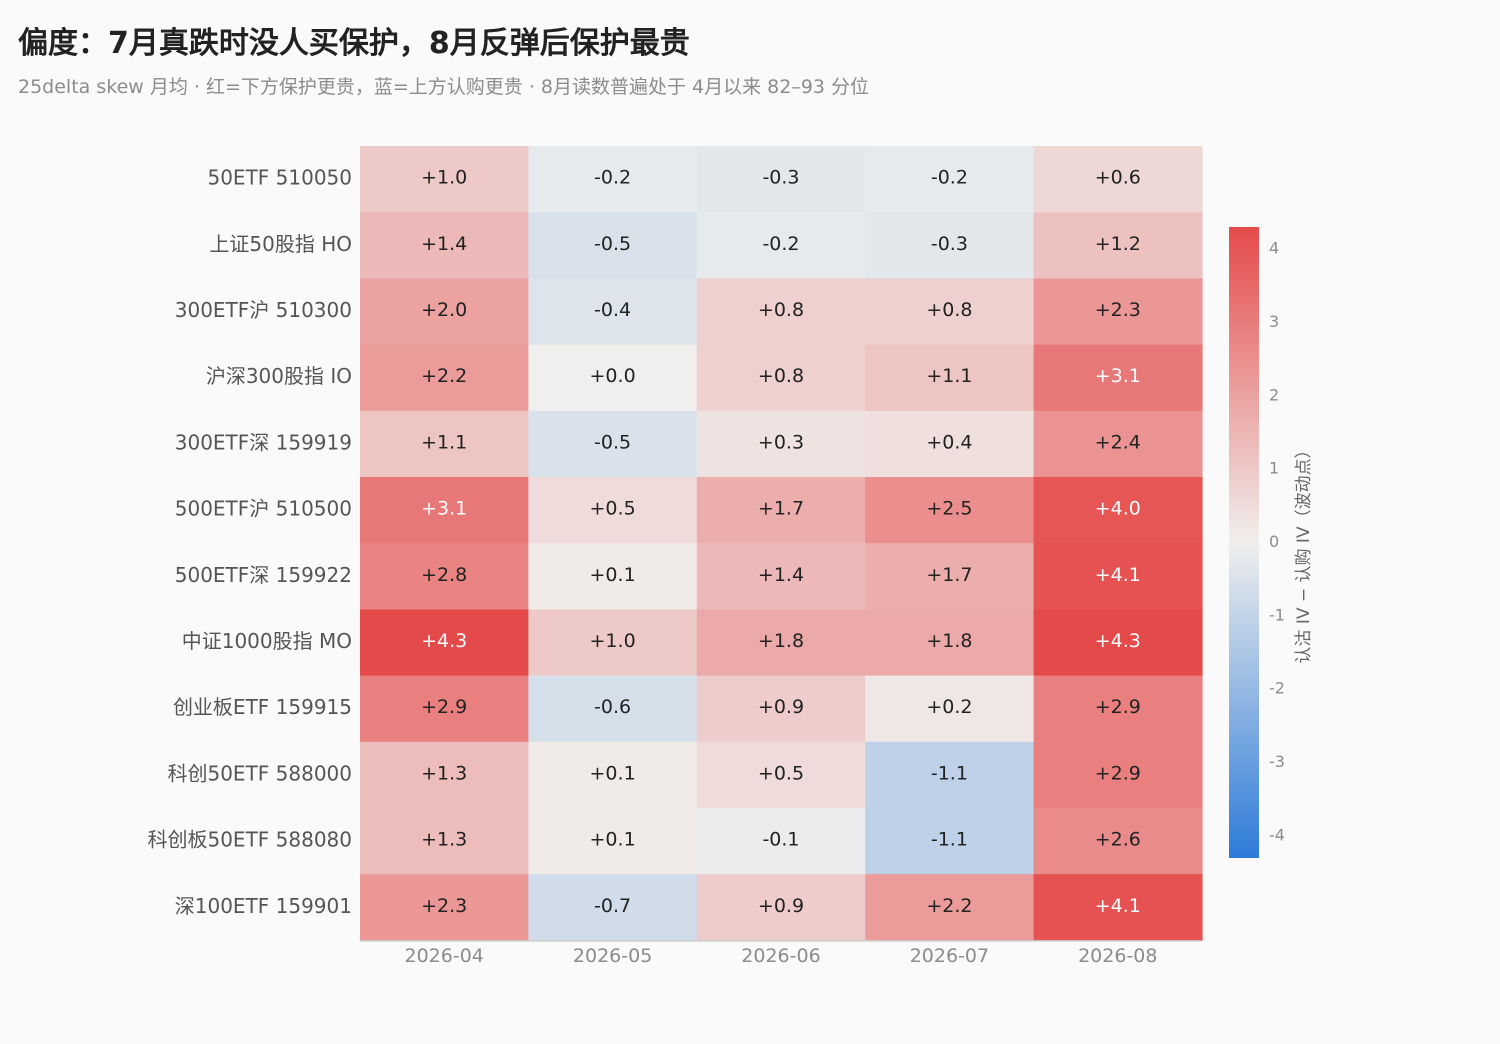  I want to click on row-label: 上证50股指 HO, so click(280, 244).